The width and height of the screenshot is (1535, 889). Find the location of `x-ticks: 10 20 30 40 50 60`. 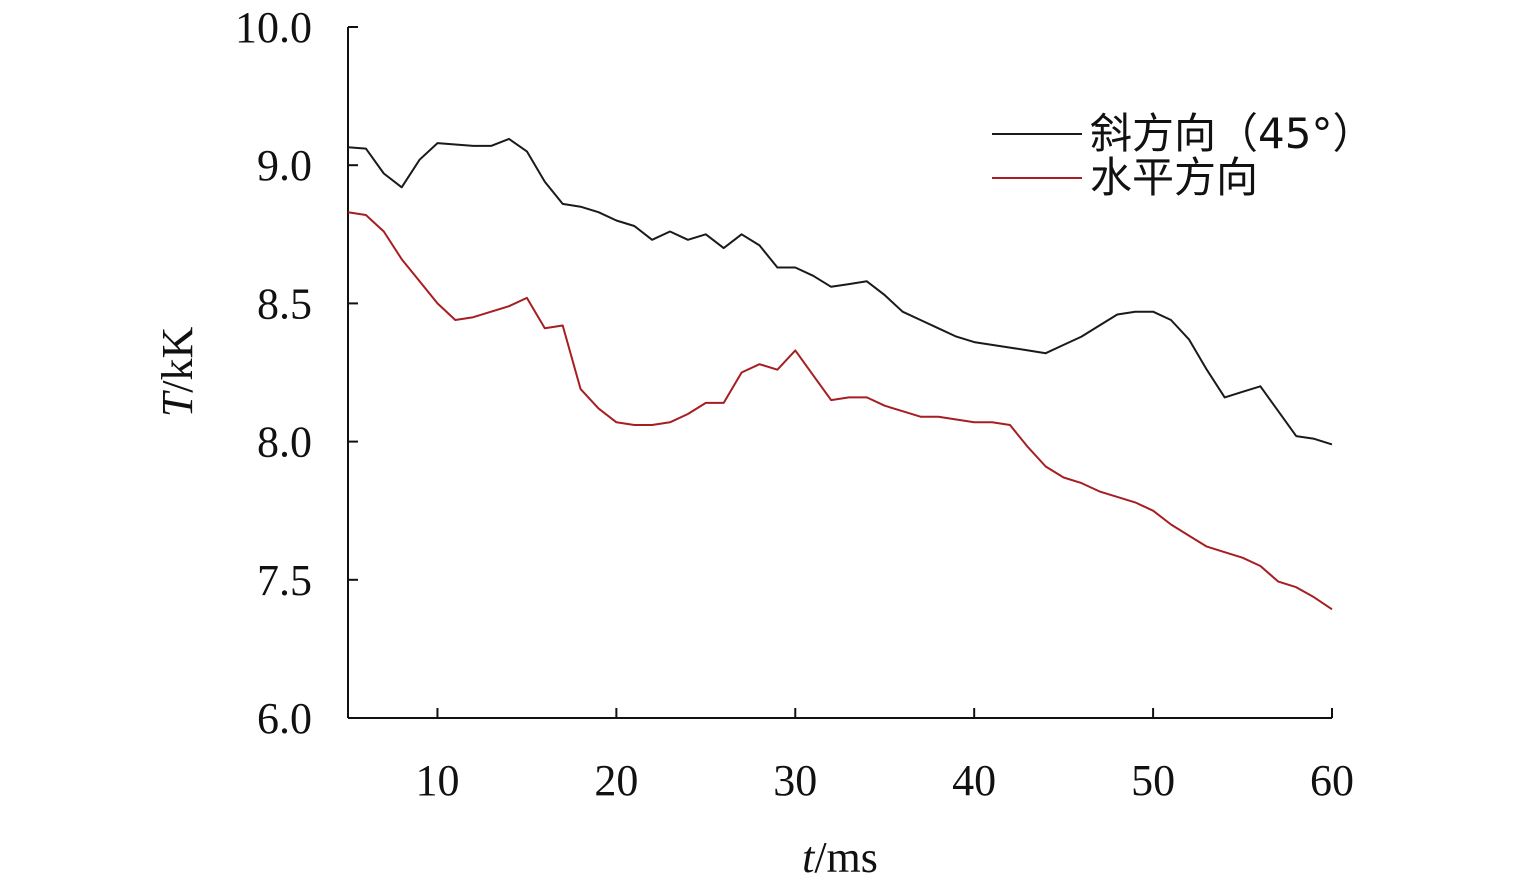

x-ticks: 10 20 30 40 50 60 is located at coordinates (884, 756).